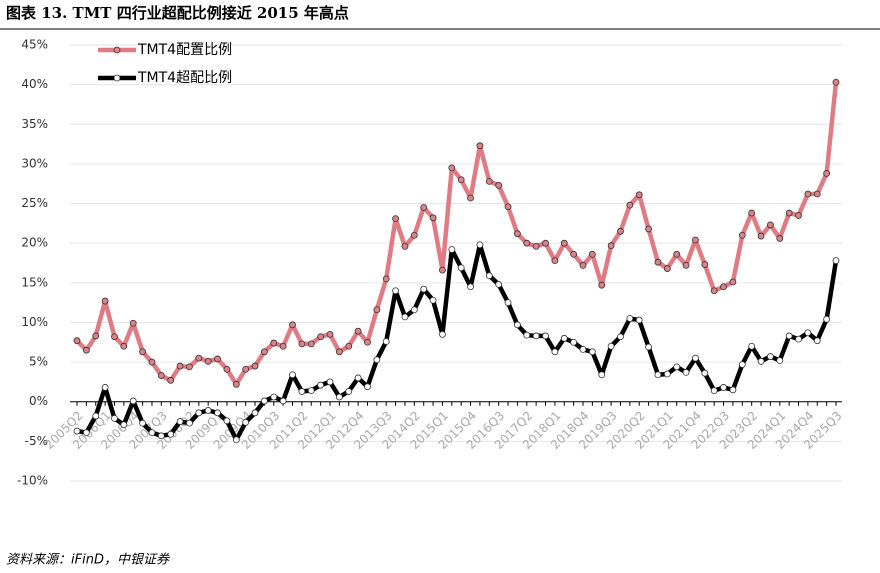  I want to click on chart-title: 图表 13. TMT 四行业超配比例接近 2015 年高点, so click(177, 13).